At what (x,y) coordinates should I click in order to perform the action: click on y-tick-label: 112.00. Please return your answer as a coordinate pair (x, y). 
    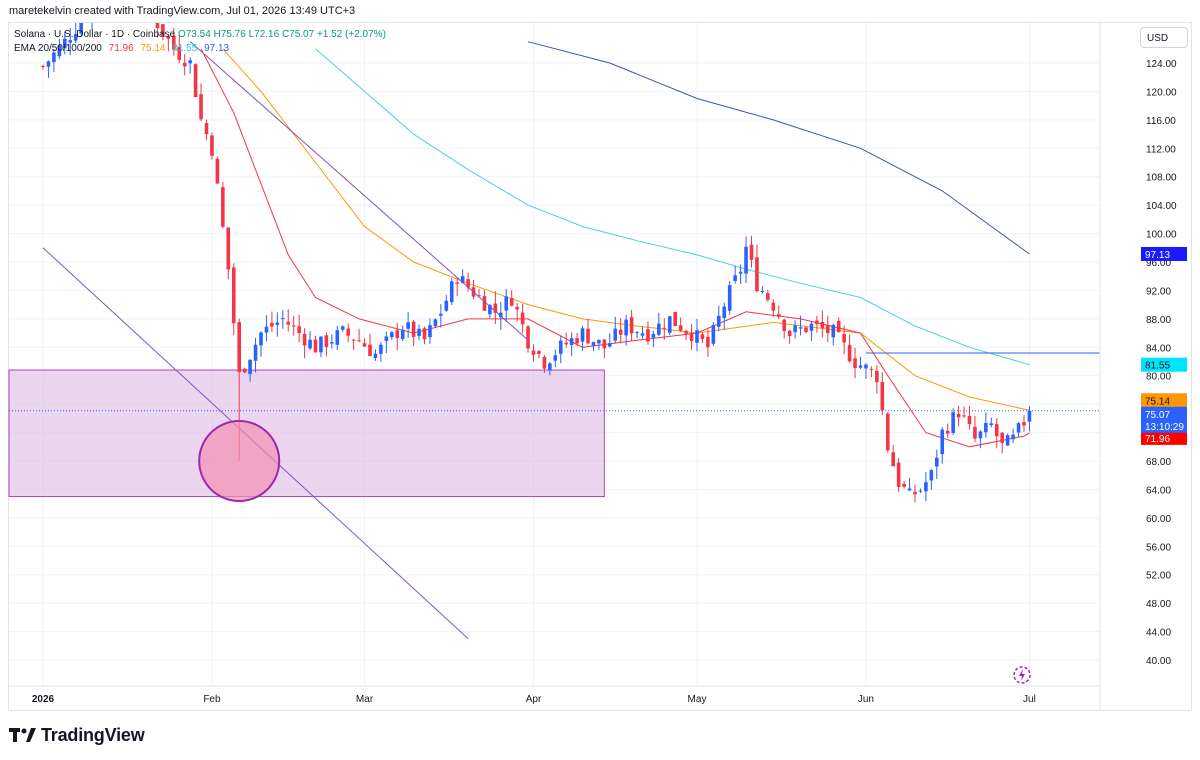
    Looking at the image, I should click on (1161, 149).